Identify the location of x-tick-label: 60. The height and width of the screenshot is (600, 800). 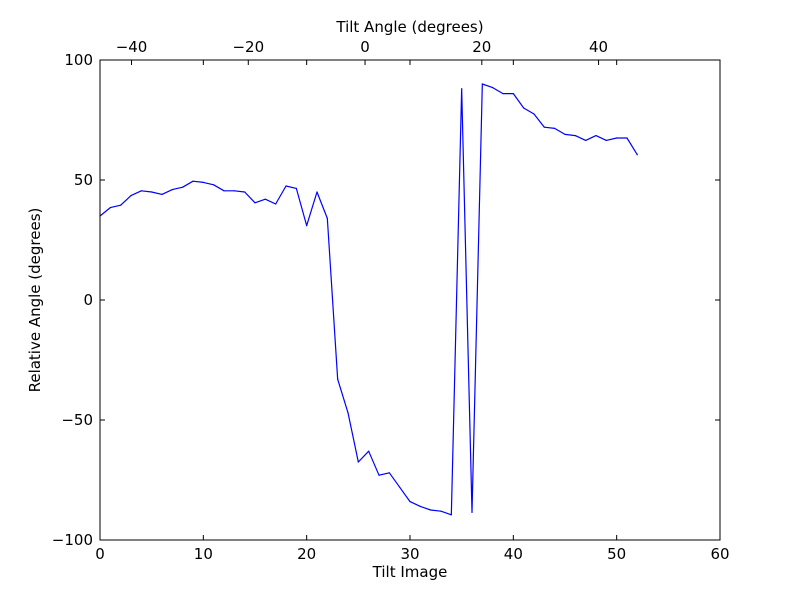
(719, 554).